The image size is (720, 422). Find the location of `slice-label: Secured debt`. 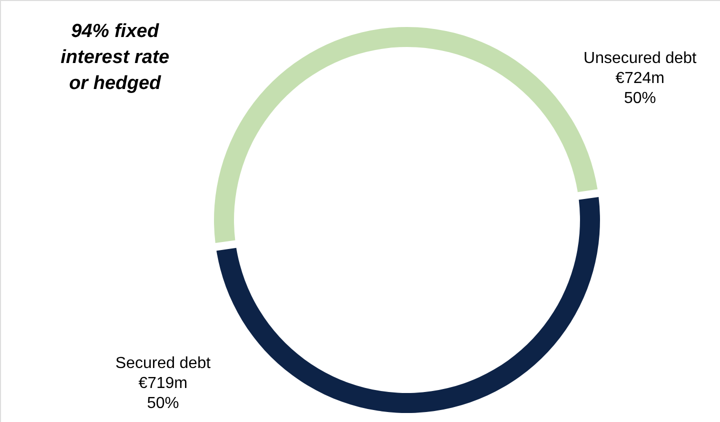

slice-label: Secured debt is located at coordinates (163, 363).